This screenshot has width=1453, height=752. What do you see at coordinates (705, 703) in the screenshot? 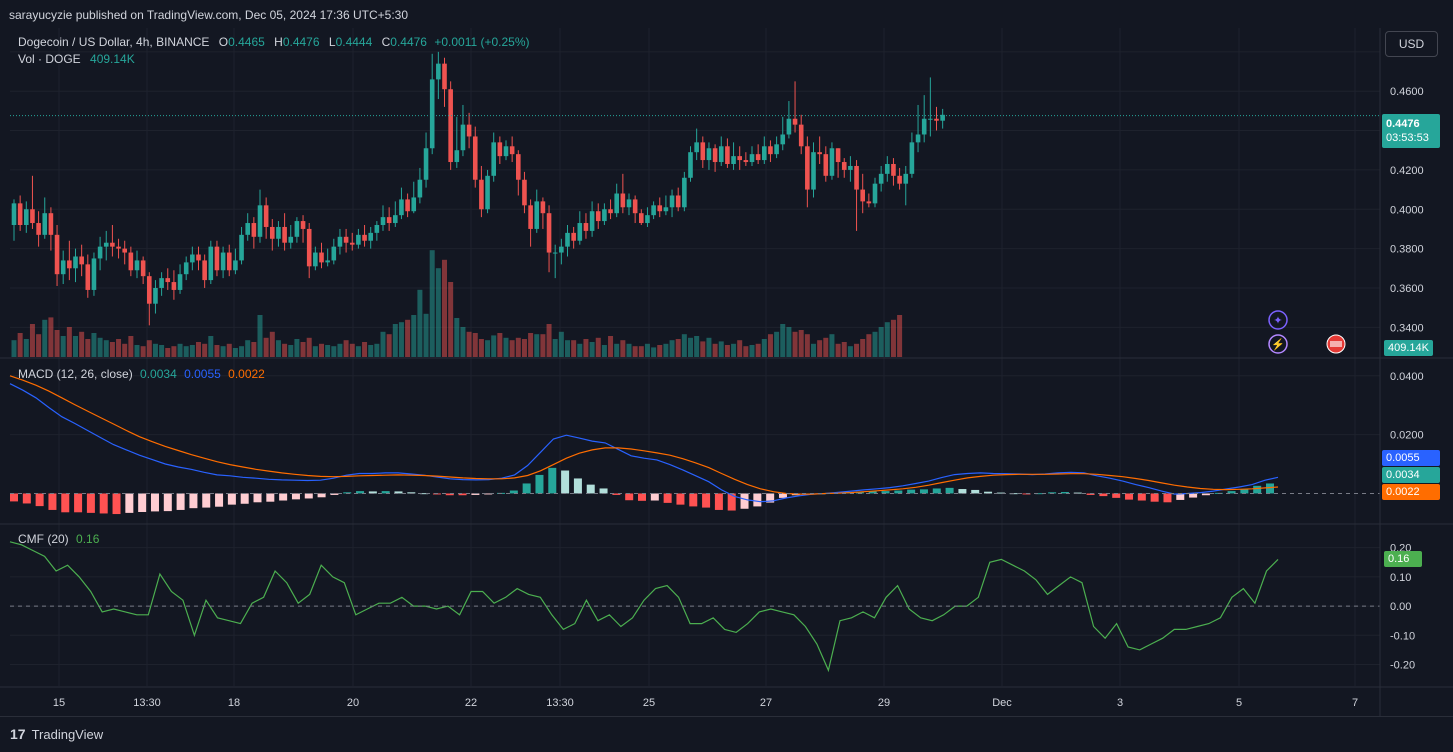
I see `time-axis: 15 13:30 18 20 22 13:30 25 27 29 Dec 3 5 7` at bounding box center [705, 703].